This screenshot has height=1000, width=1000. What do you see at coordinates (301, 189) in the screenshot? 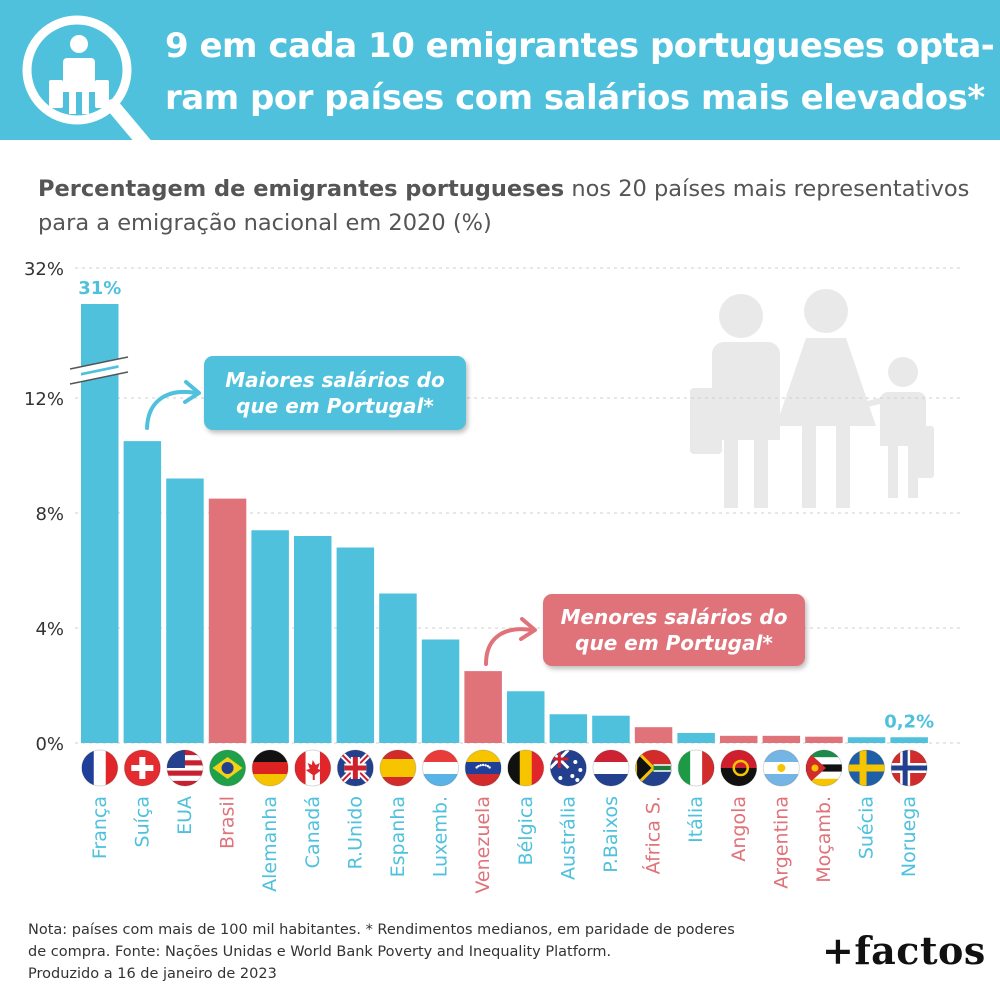
I see `subtitle-bold: Percentagem de emigrantes portugueses` at bounding box center [301, 189].